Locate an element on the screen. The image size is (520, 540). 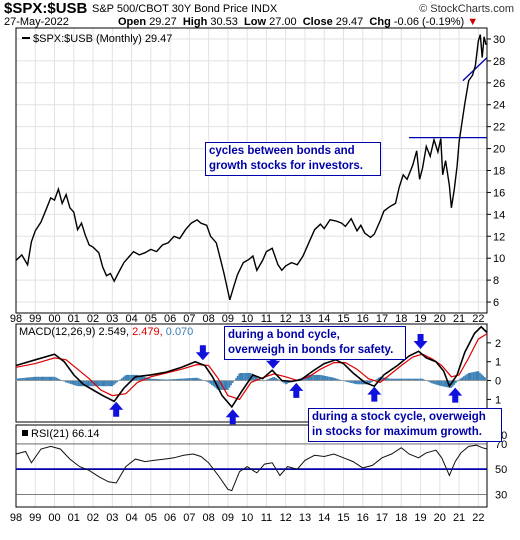
x-tick-label-bottom: 12 is located at coordinates (286, 518).